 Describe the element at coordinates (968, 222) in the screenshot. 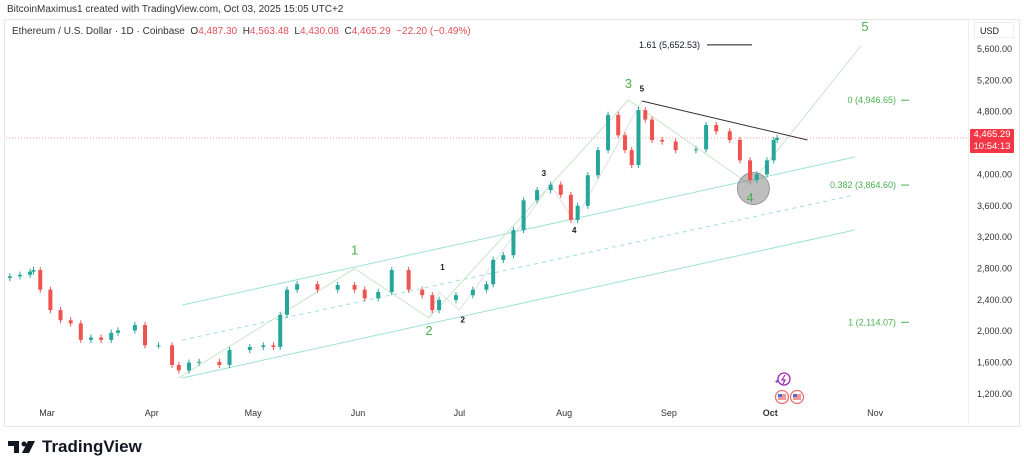

I see `price-axis-divider` at that location.